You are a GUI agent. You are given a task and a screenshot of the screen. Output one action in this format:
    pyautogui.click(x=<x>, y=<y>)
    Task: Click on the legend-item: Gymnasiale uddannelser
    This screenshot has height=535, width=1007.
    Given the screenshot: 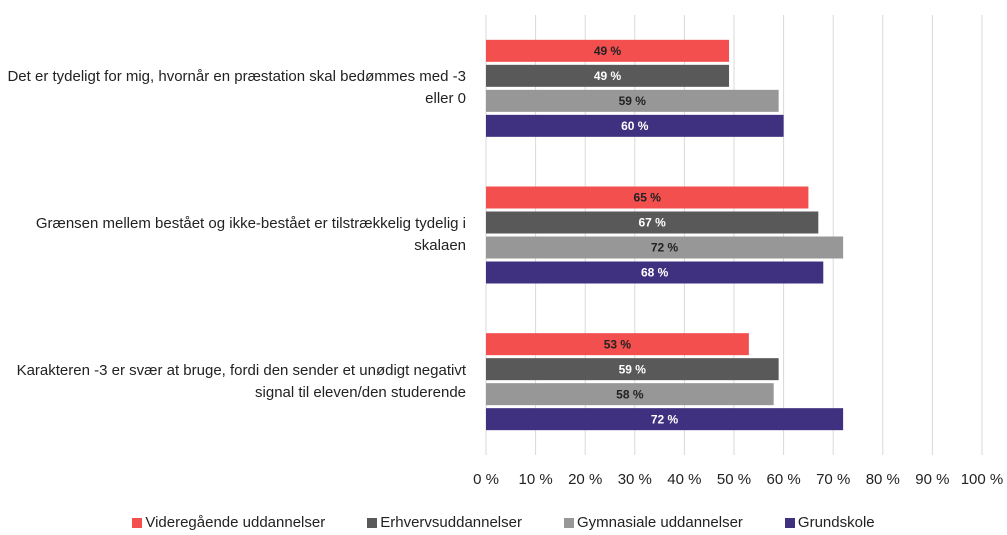 What is the action you would take?
    pyautogui.click(x=653, y=522)
    